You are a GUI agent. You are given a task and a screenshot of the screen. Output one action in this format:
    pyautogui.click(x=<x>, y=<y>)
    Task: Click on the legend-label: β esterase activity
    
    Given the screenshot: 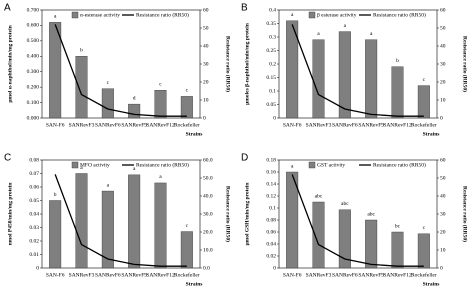 What is the action you would take?
    pyautogui.click(x=337, y=15)
    